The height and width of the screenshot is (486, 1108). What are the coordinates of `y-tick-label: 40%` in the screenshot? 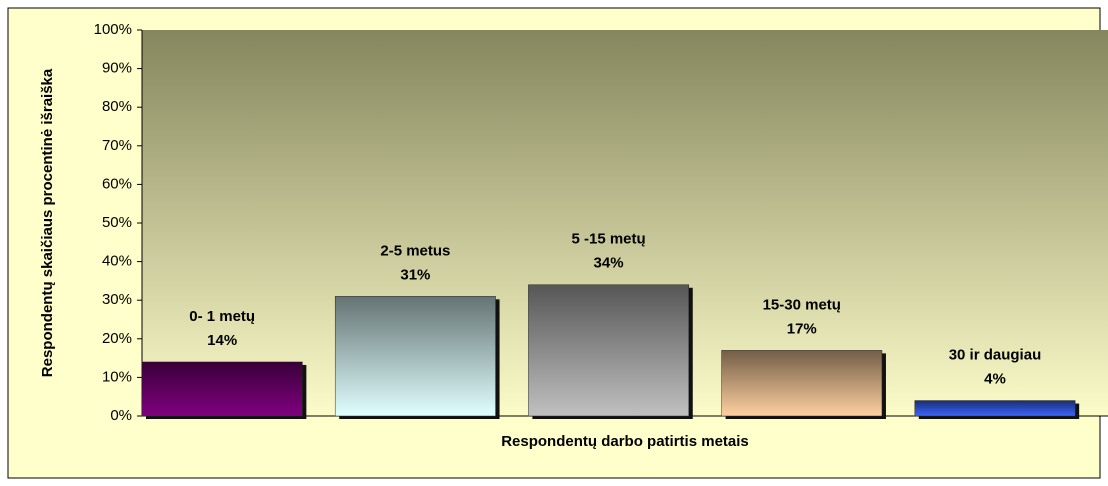 It's located at (117, 261).